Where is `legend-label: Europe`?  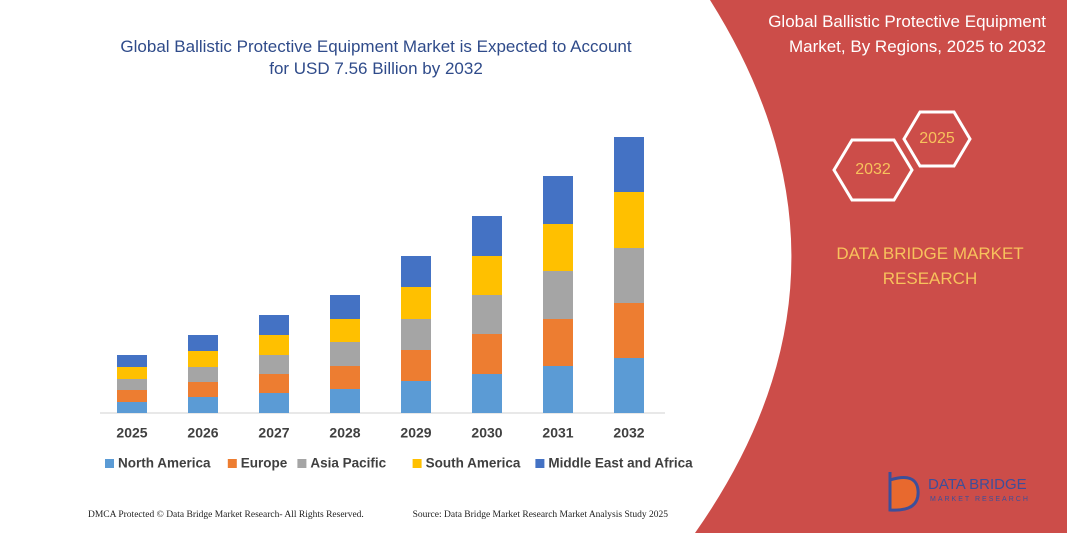
legend-label: Europe is located at coordinates (264, 463).